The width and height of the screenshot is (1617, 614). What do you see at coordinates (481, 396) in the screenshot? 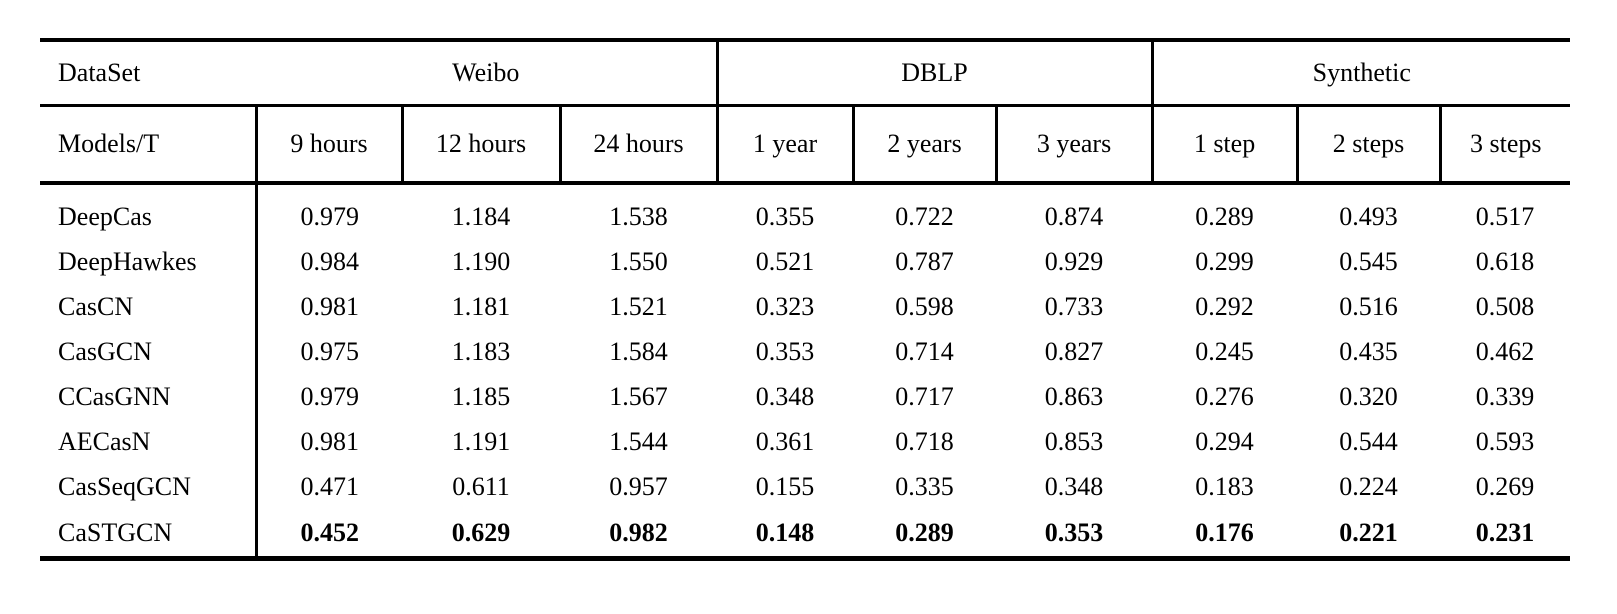
I see `value-cell: 1.185` at bounding box center [481, 396].